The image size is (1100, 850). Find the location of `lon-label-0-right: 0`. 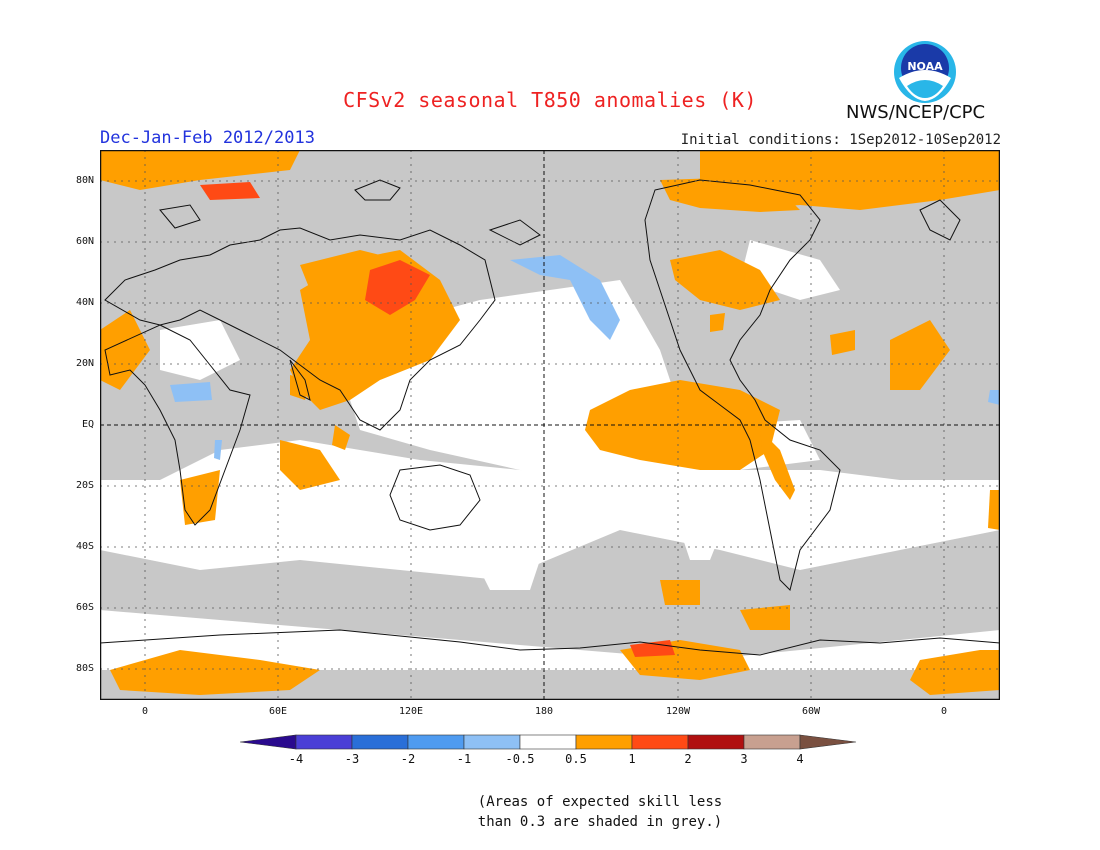

lon-label-0-right: 0 is located at coordinates (944, 711).